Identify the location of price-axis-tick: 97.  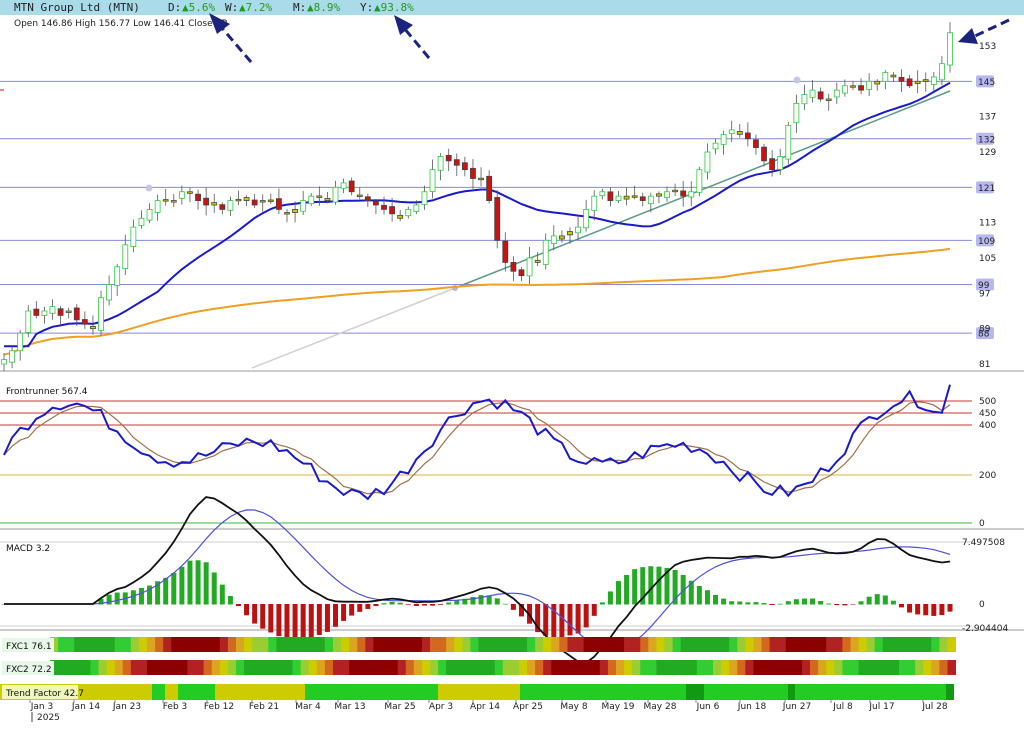
(984, 294).